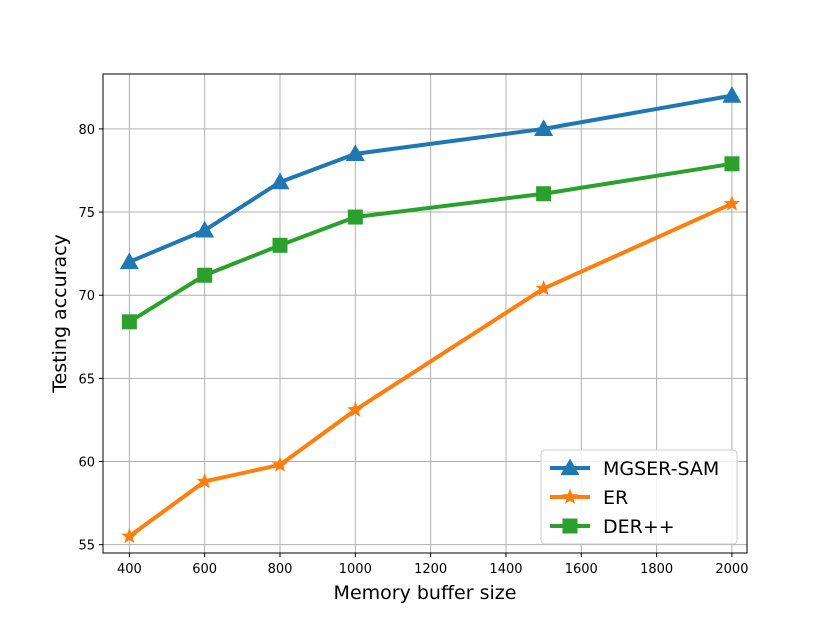 The image size is (830, 623). Describe the element at coordinates (661, 469) in the screenshot. I see `legend-label: MGSER-SAM` at that location.